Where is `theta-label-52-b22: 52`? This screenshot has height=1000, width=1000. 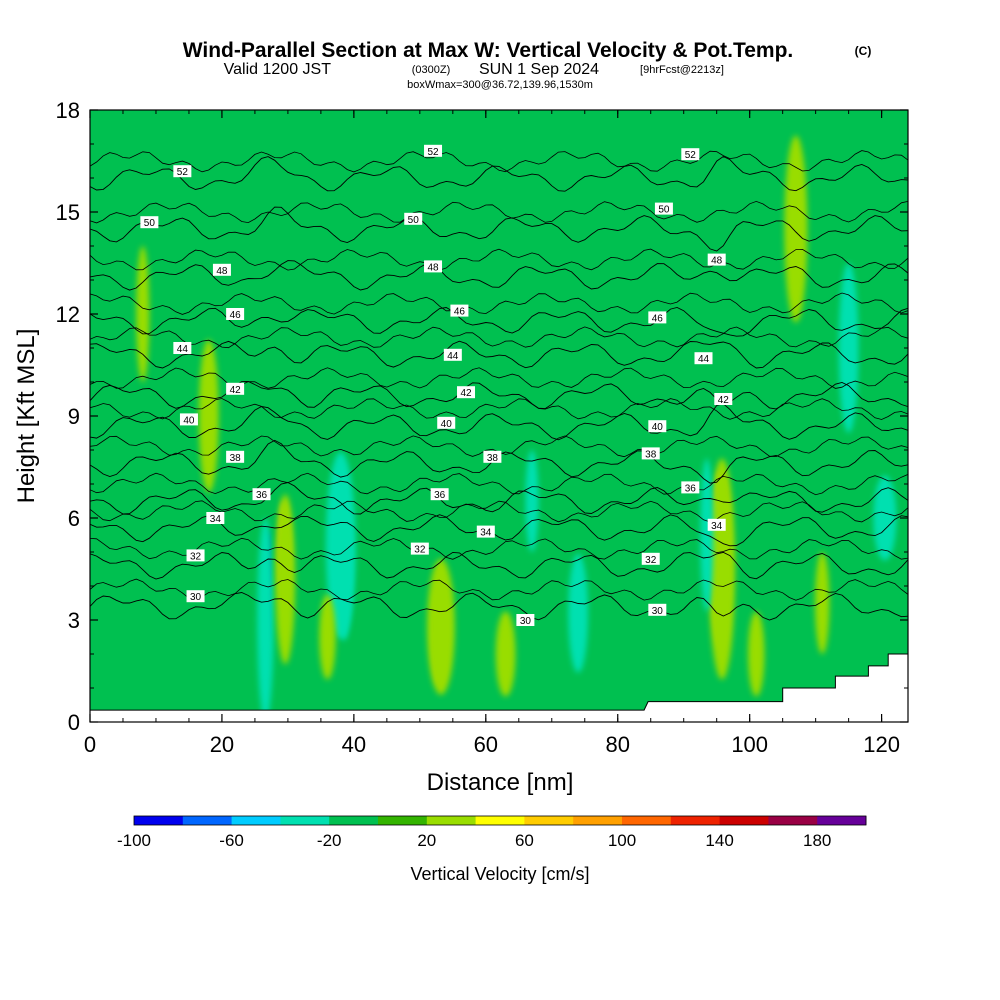
theta-label-52-b22: 52 is located at coordinates (433, 151).